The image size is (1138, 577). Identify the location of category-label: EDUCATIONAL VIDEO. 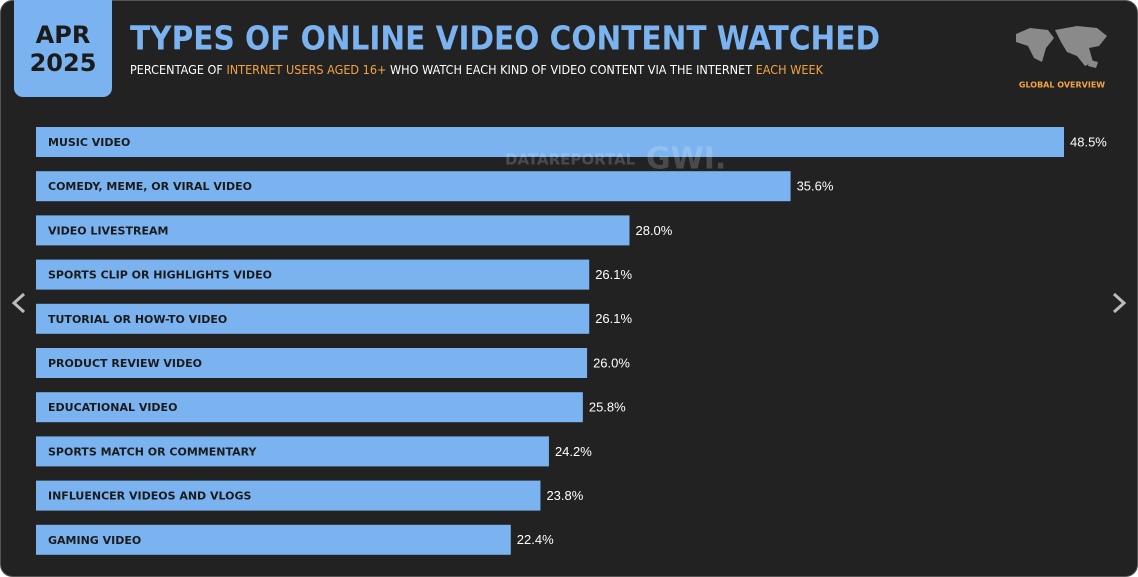
(112, 407).